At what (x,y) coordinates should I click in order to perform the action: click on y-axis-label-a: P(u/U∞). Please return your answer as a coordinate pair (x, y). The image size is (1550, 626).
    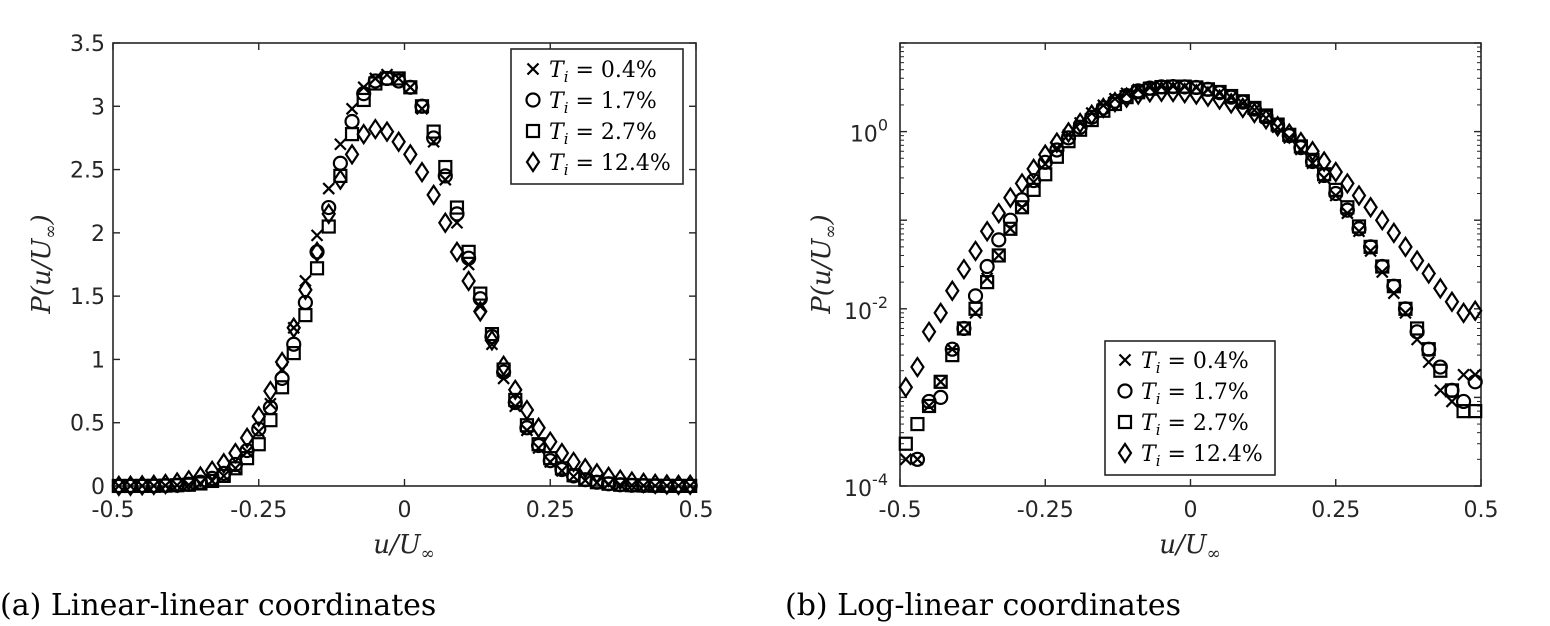
    Looking at the image, I should click on (44, 264).